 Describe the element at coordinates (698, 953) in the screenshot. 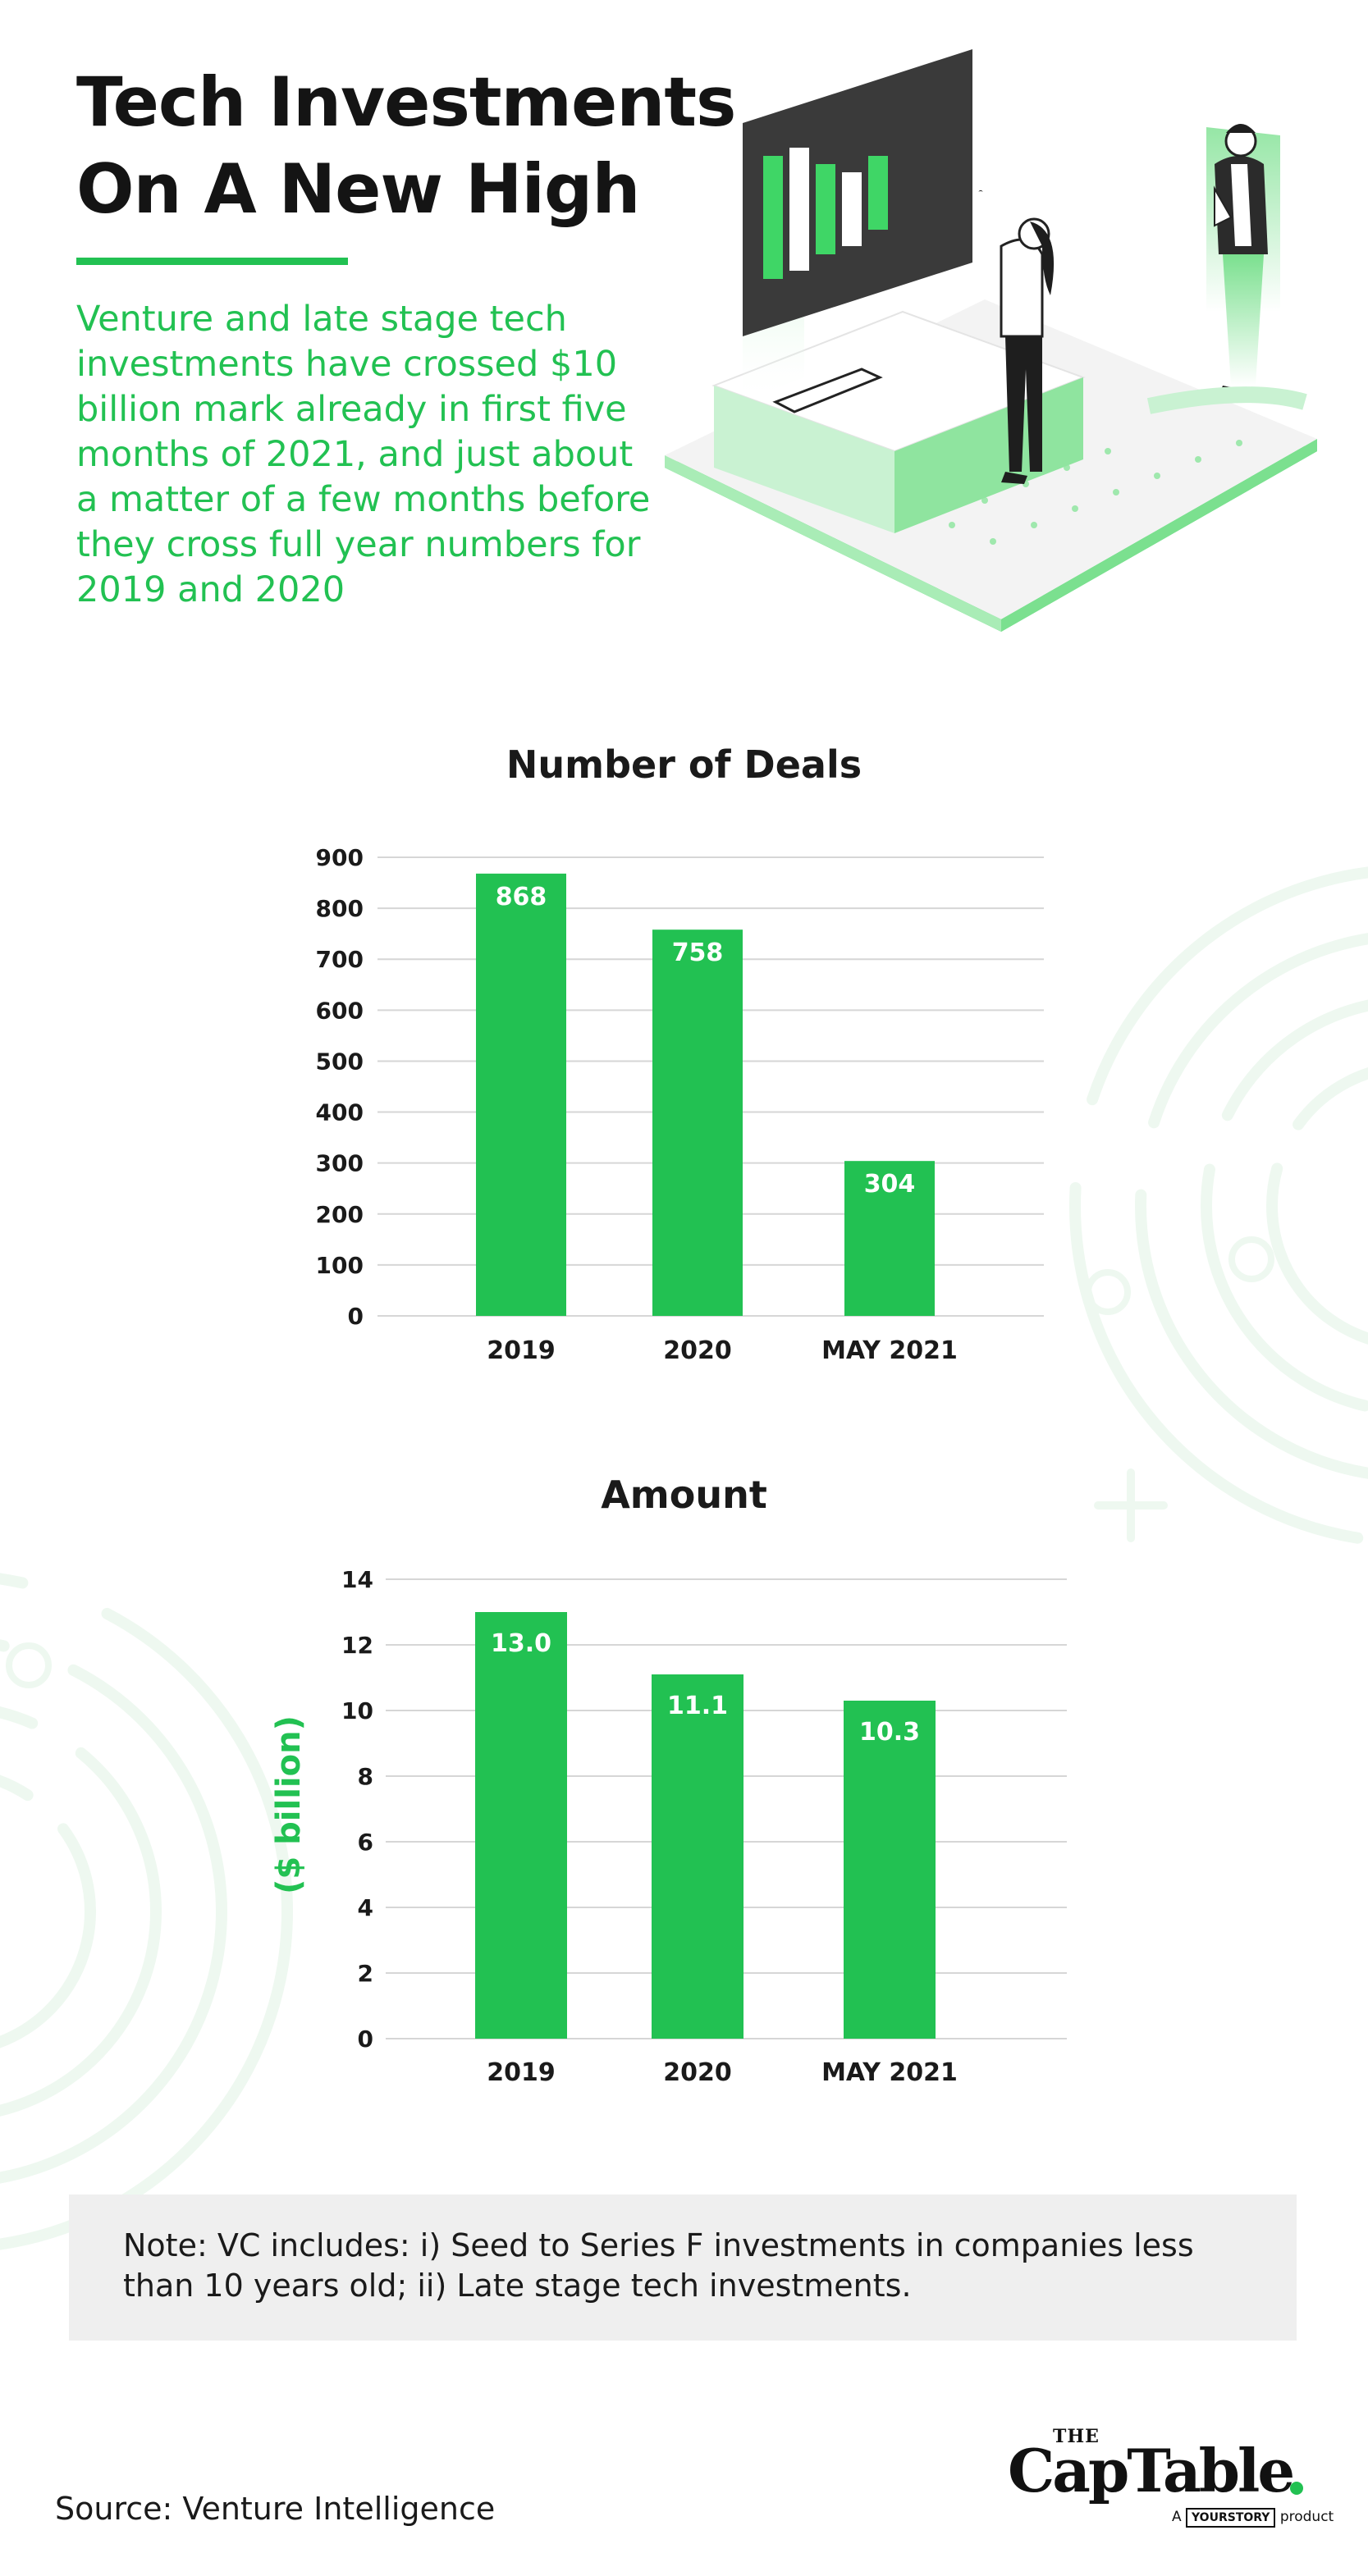

I see `bar-value-label: 758` at that location.